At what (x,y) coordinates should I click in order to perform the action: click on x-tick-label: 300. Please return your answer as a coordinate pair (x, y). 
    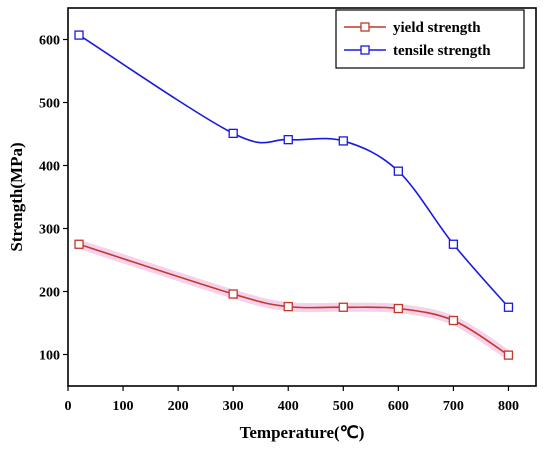
    Looking at the image, I should click on (233, 406).